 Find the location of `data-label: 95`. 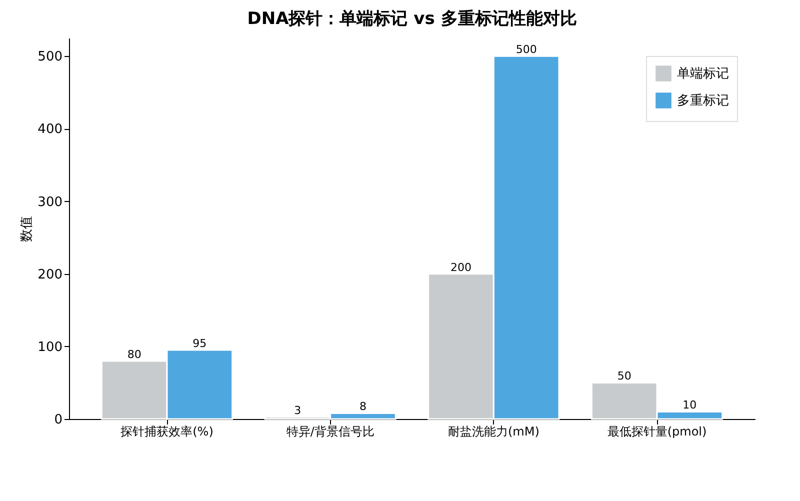

data-label: 95 is located at coordinates (199, 343).